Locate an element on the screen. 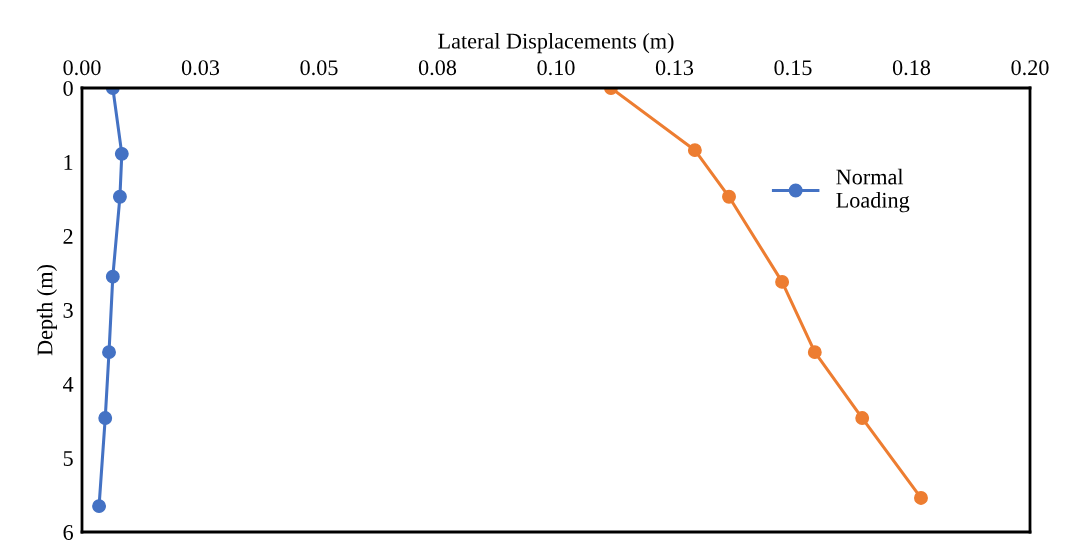 Image resolution: width=1065 pixels, height=540 pixels. y-tick-label: 4 is located at coordinates (68, 384).